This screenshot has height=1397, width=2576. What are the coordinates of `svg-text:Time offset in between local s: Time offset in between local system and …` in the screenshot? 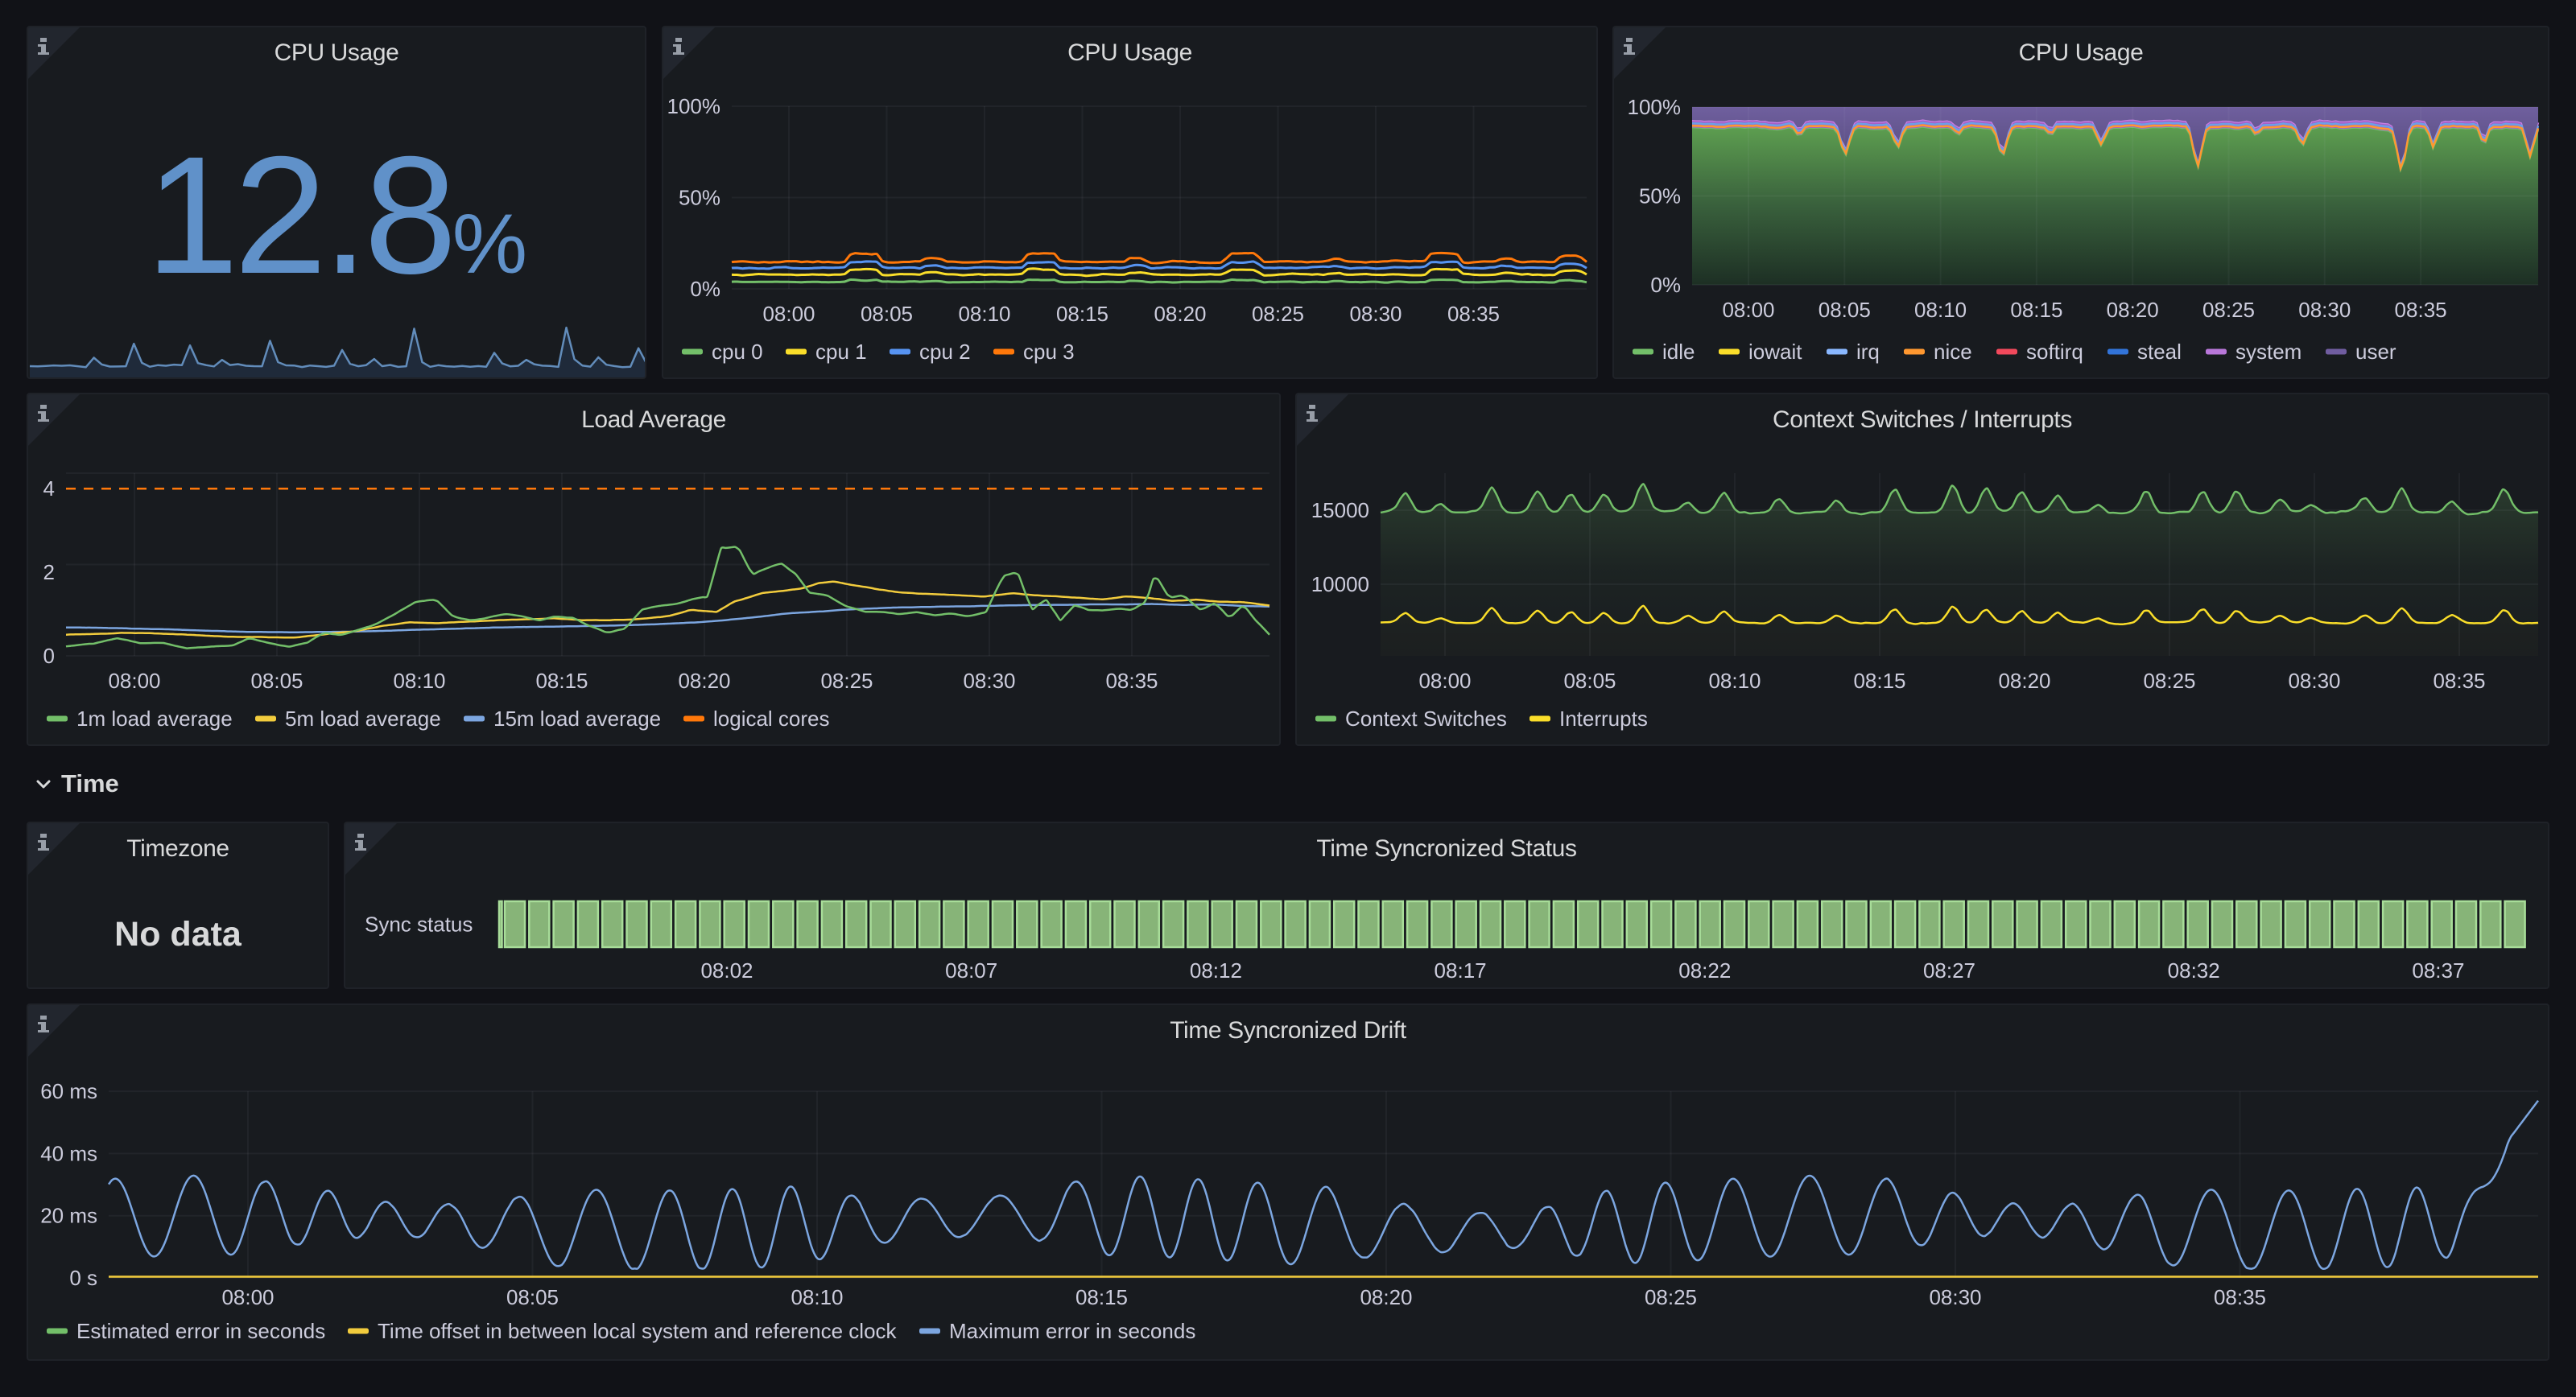 It's located at (638, 1331).